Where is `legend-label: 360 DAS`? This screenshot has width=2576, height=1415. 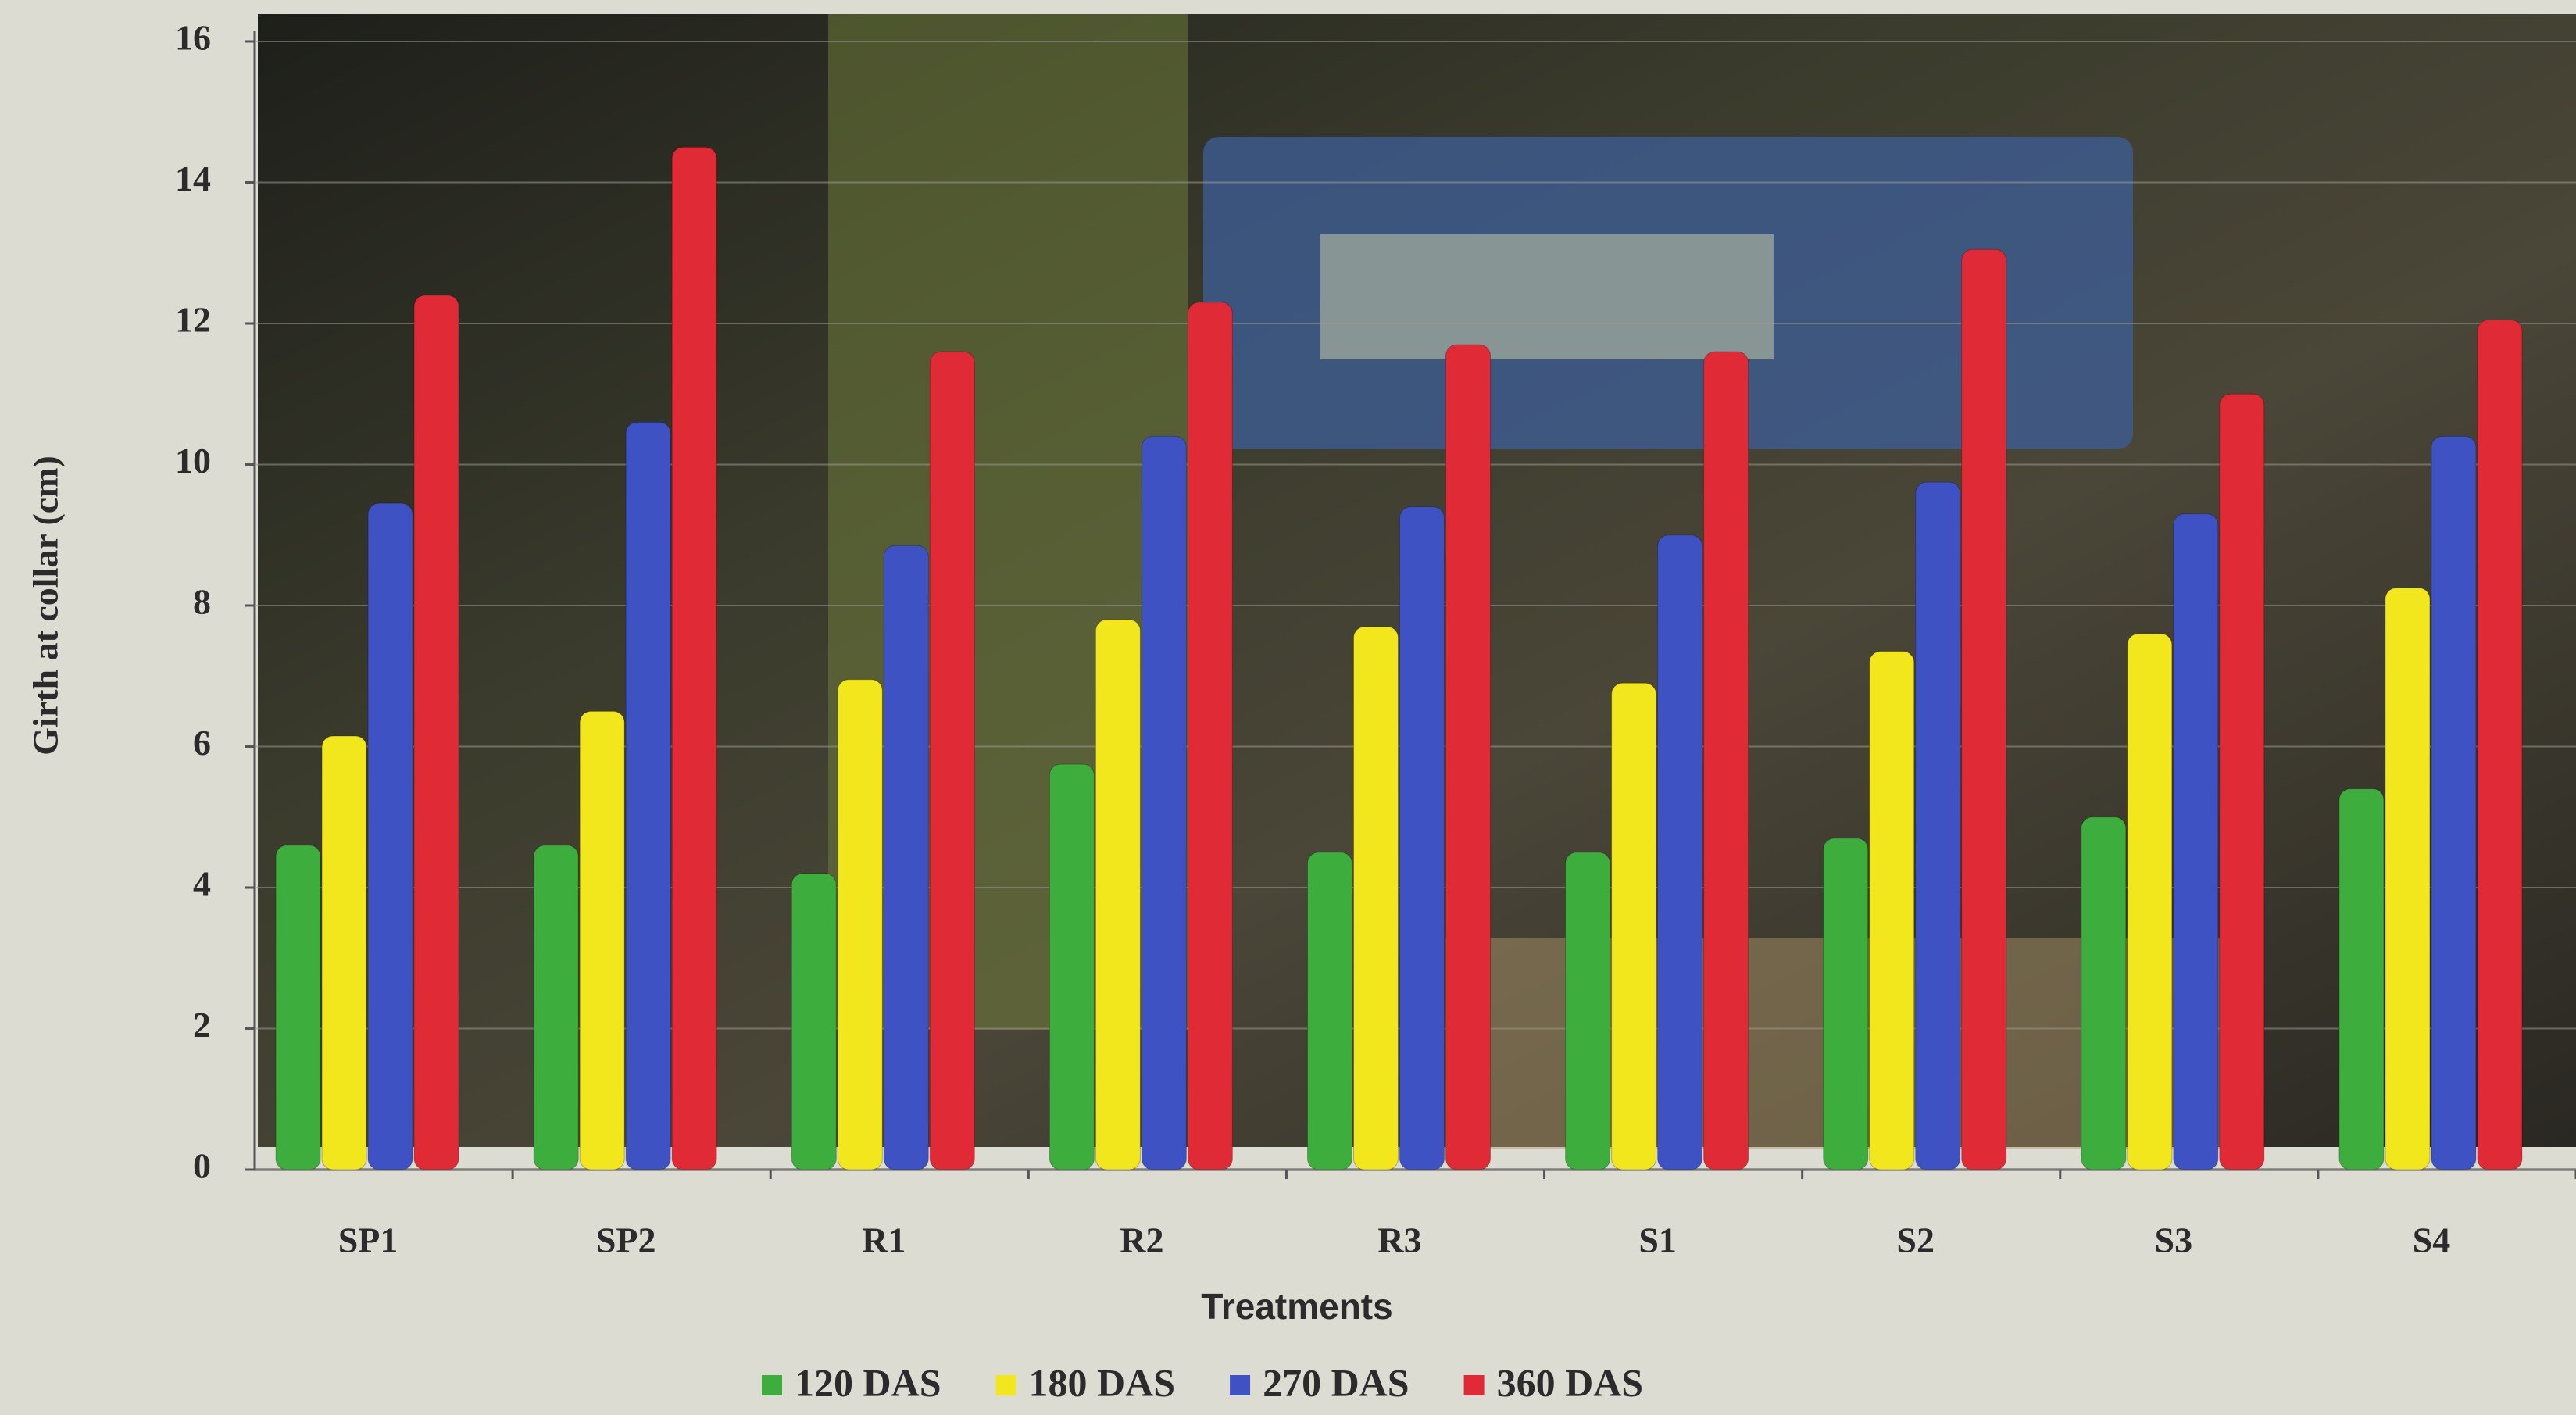 legend-label: 360 DAS is located at coordinates (1571, 1382).